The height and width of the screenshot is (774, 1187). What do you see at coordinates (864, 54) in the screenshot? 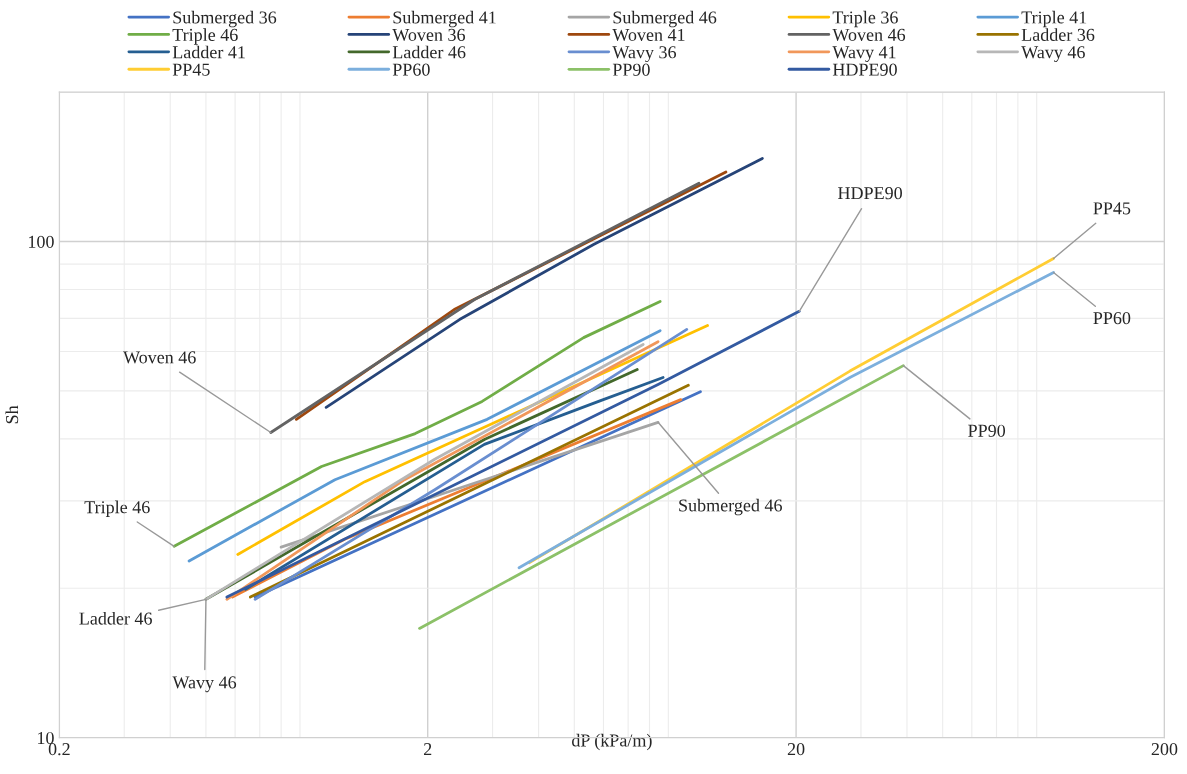
I see `legend-label: Wavy 41` at bounding box center [864, 54].